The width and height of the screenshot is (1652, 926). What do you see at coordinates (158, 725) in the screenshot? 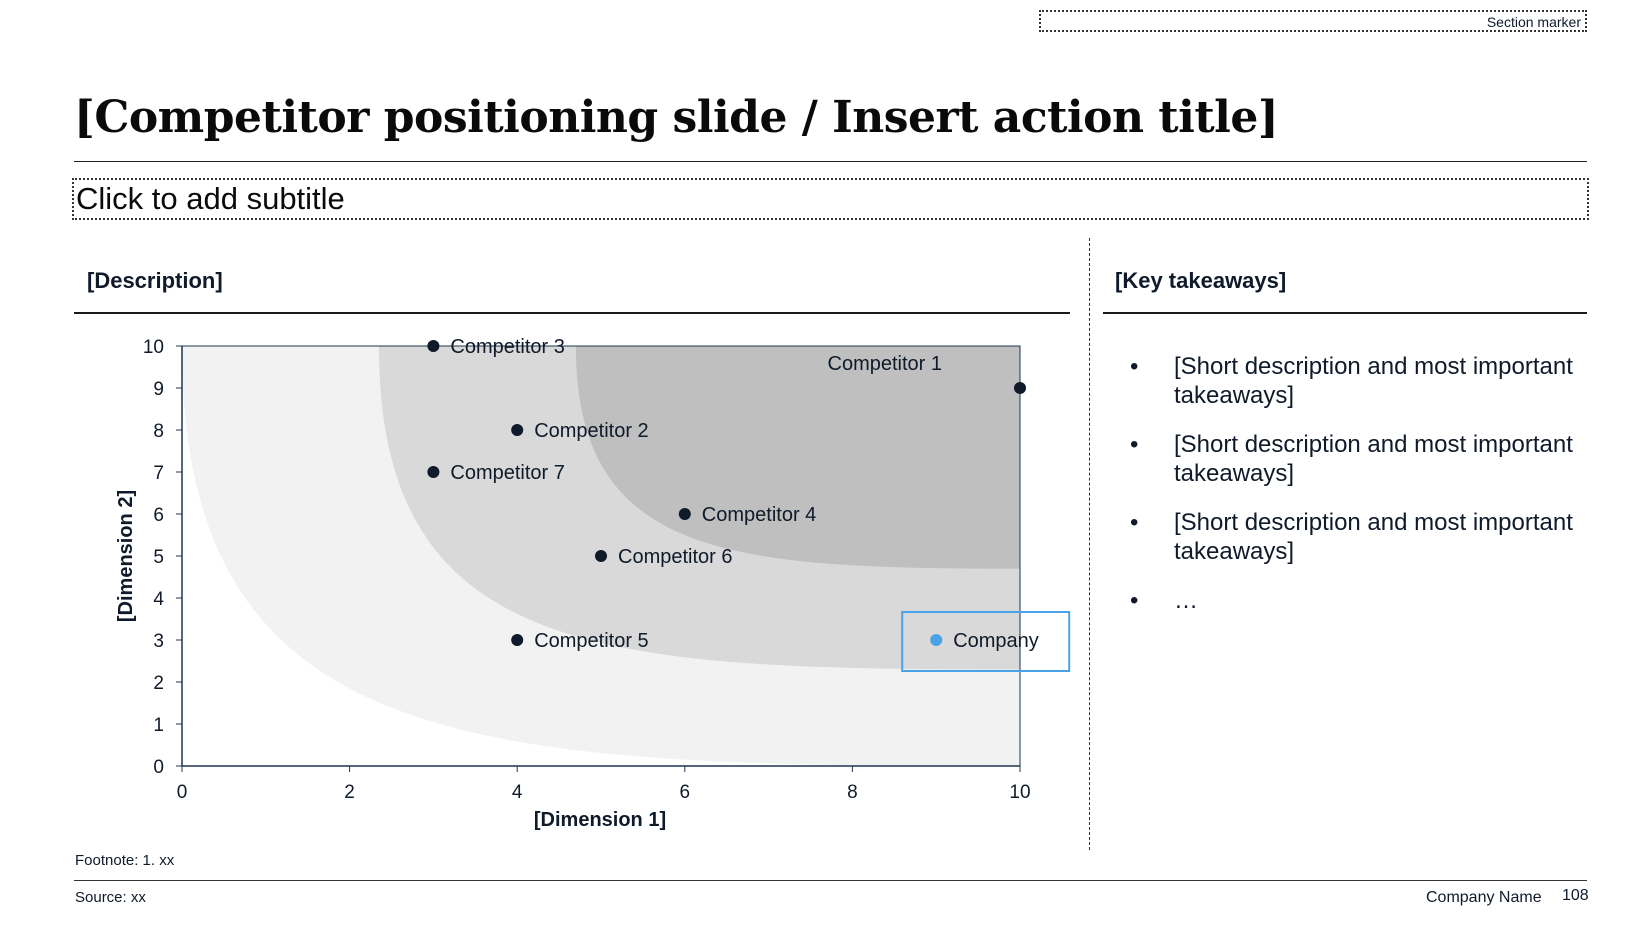
I see `y-tick-label: 1` at bounding box center [158, 725].